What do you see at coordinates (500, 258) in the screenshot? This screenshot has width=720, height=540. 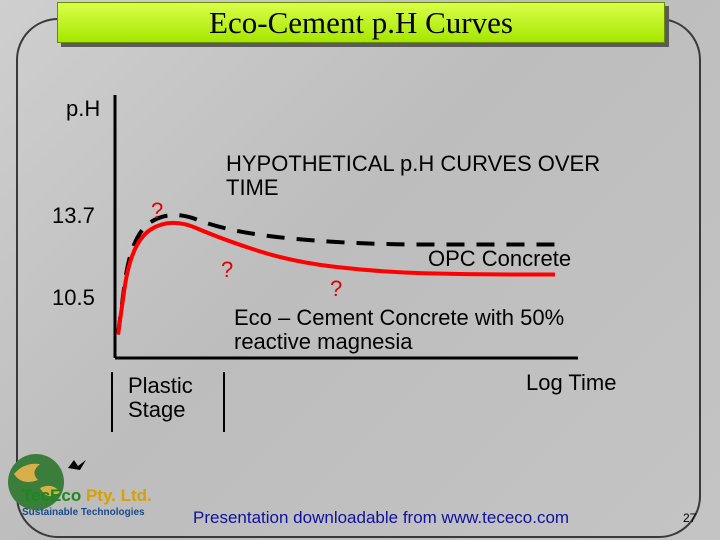 I see `legend-opc-label: OPC Concrete` at bounding box center [500, 258].